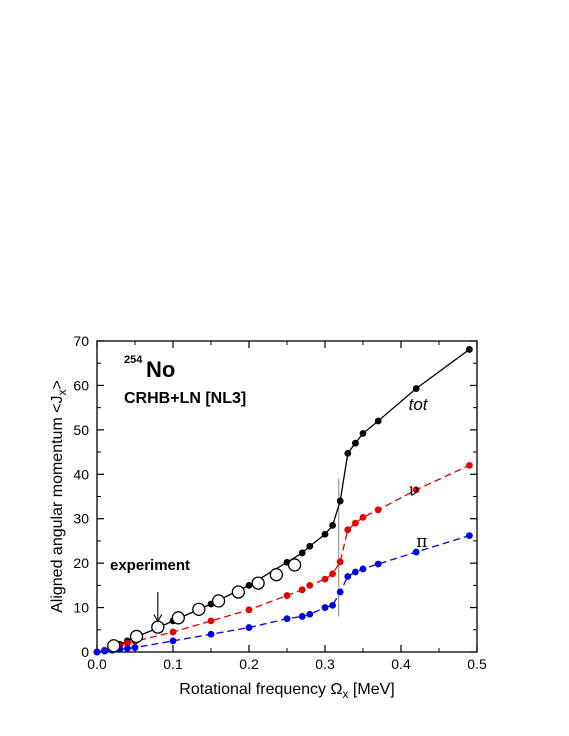  Describe the element at coordinates (81, 430) in the screenshot. I see `y-tick-label: 50` at that location.